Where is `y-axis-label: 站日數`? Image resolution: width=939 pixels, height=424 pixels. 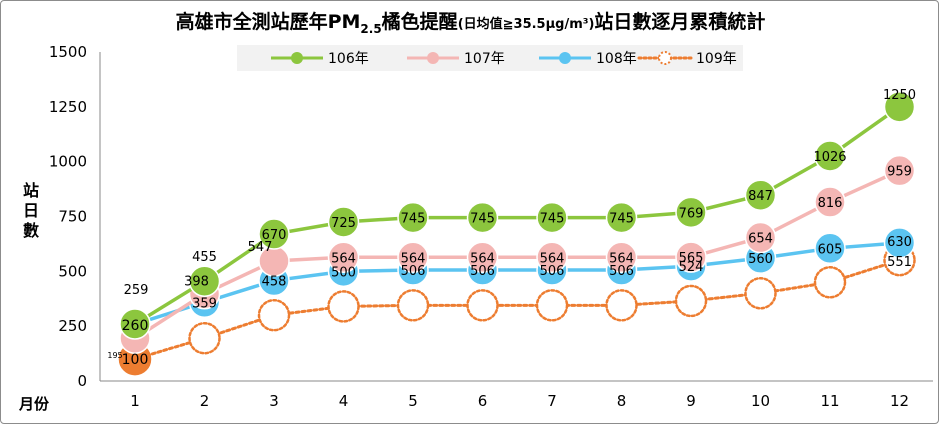
y-axis-label: 站日數 is located at coordinates (30, 210).